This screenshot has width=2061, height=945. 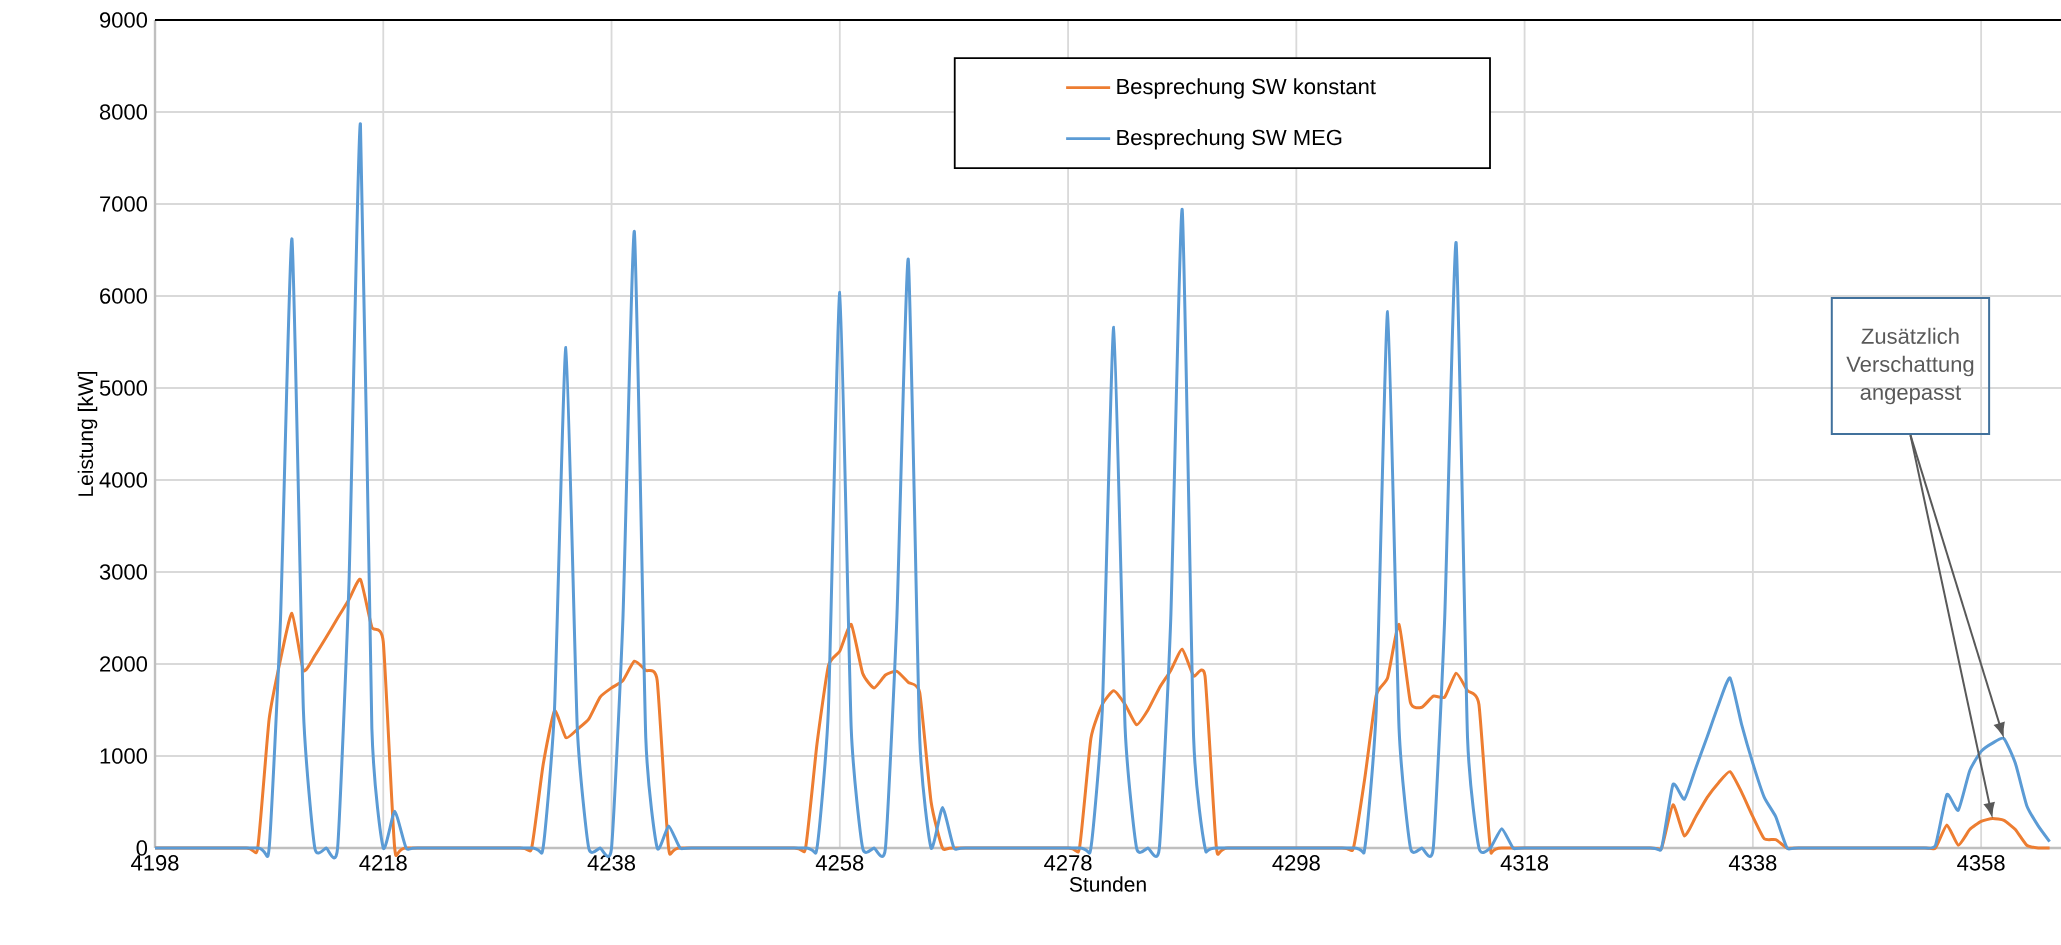 I want to click on y-tick-label: 1000, so click(x=124, y=756).